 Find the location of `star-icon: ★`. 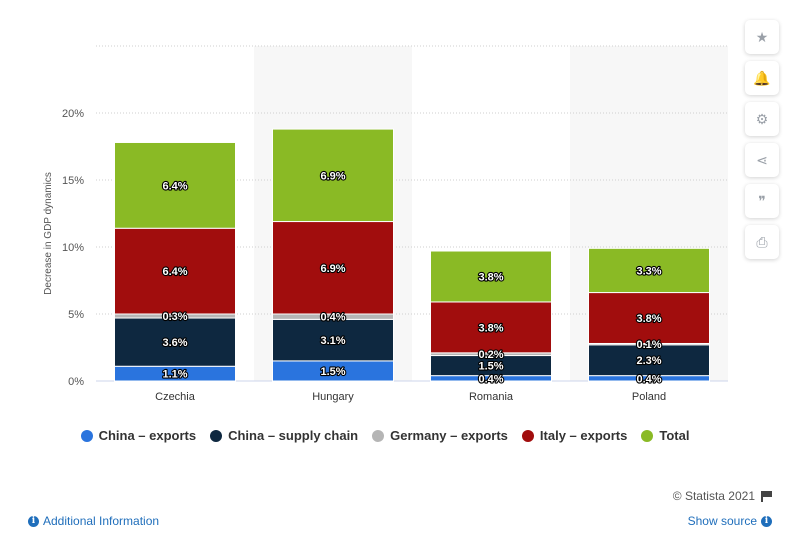

star-icon: ★ is located at coordinates (762, 36).